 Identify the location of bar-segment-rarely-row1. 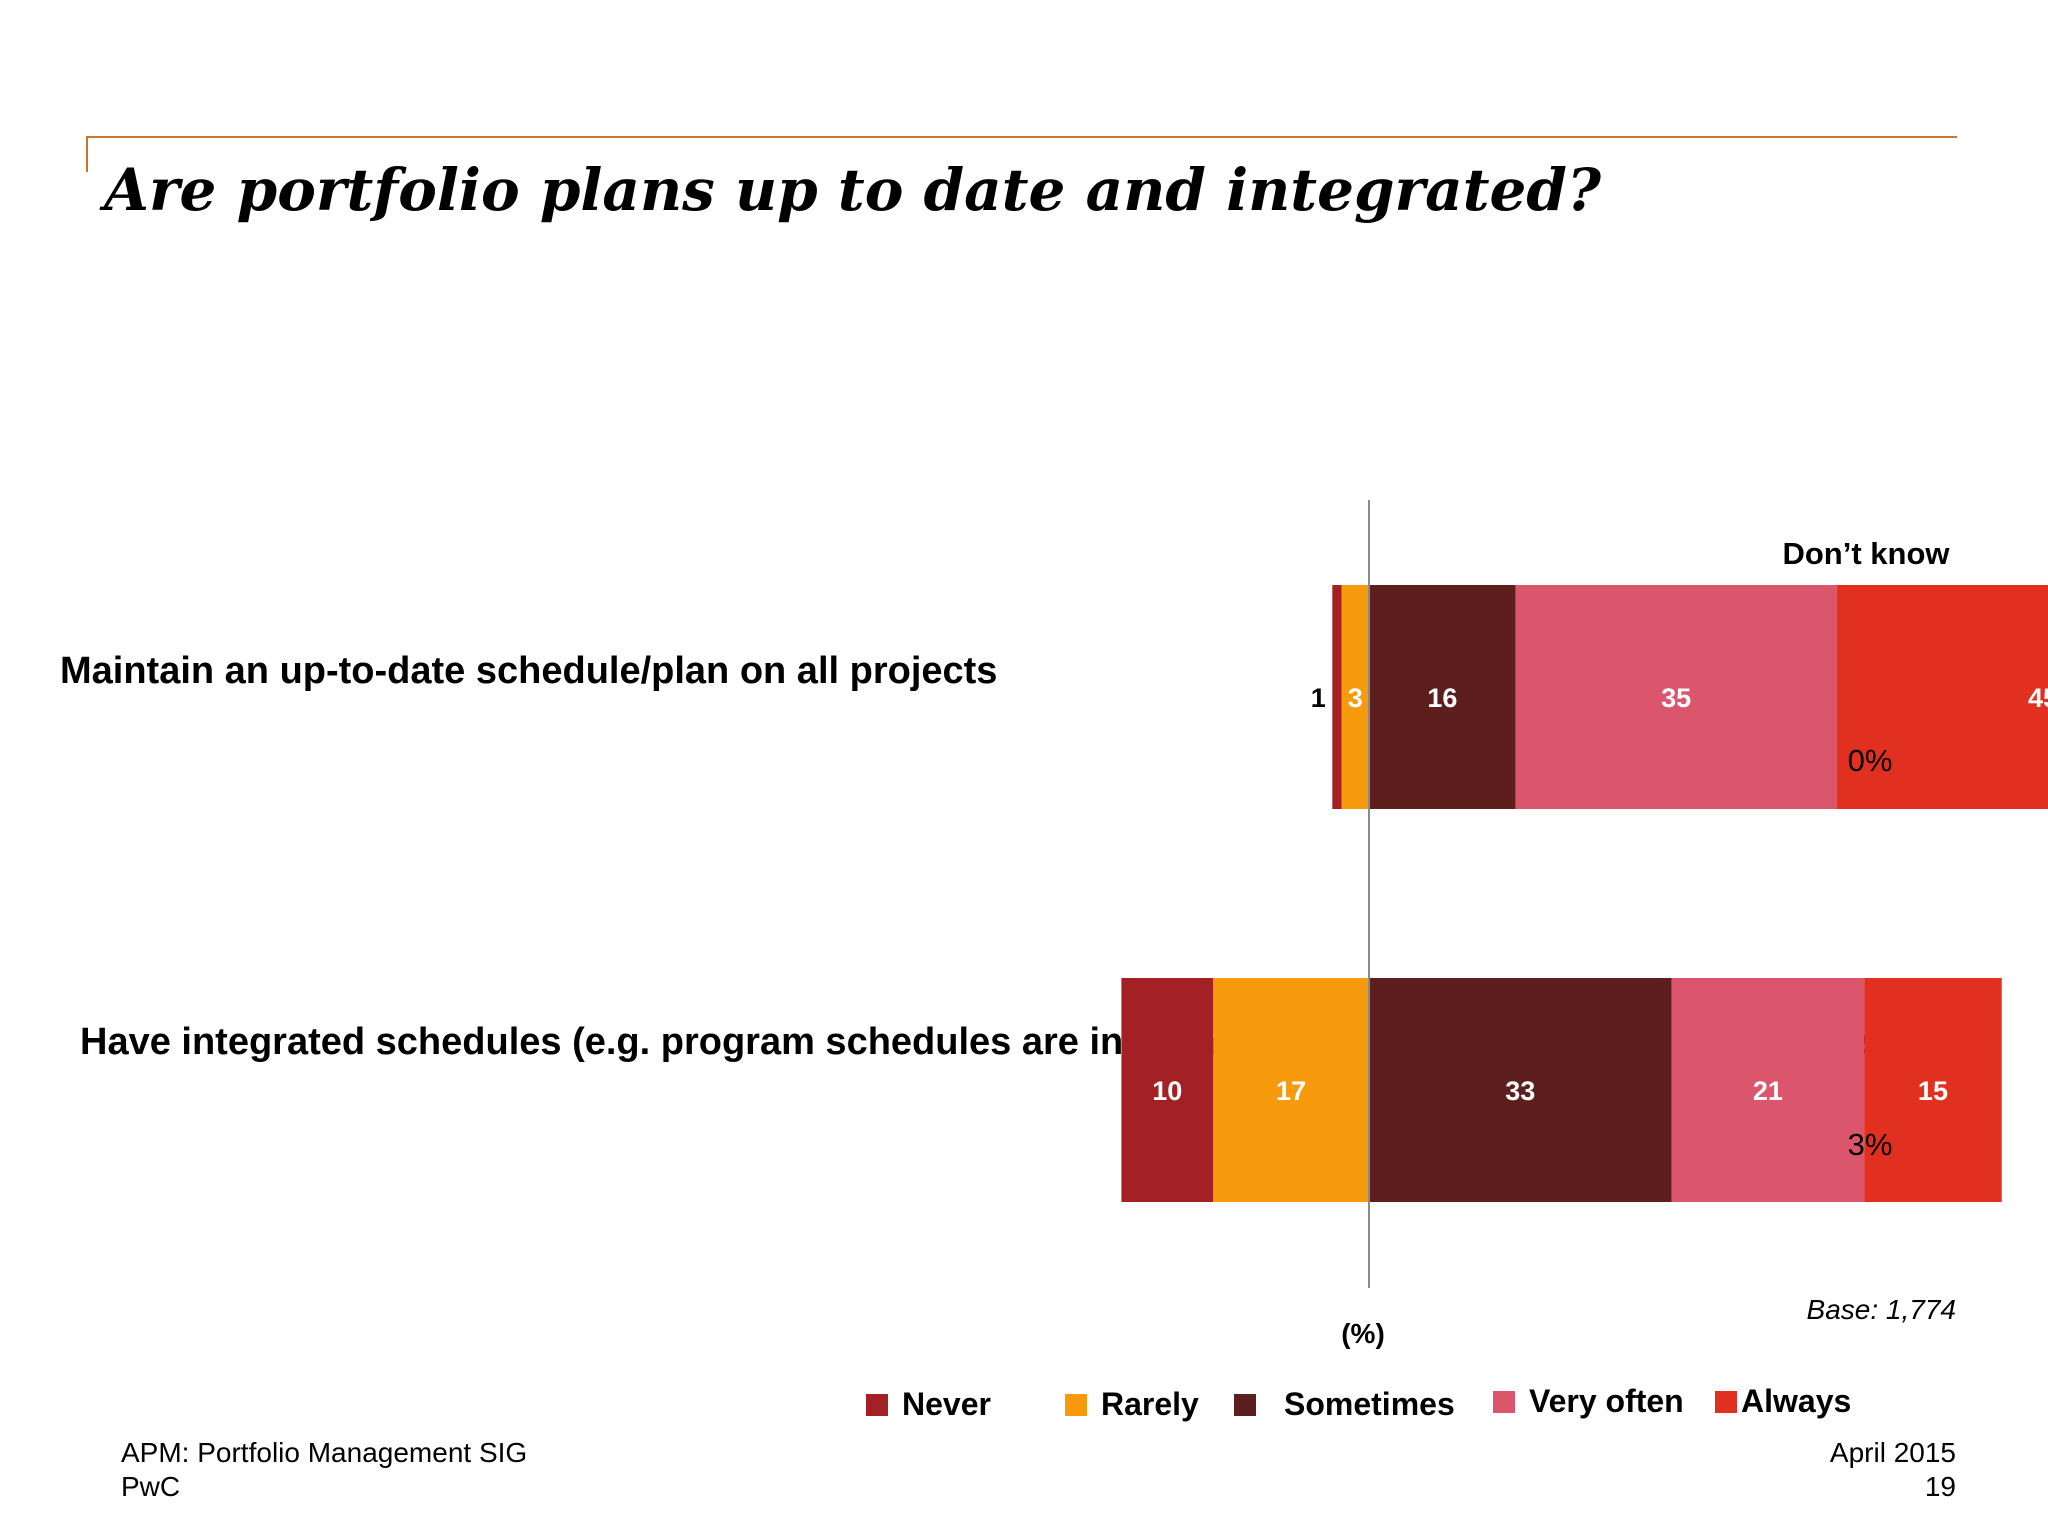
(1291, 1090).